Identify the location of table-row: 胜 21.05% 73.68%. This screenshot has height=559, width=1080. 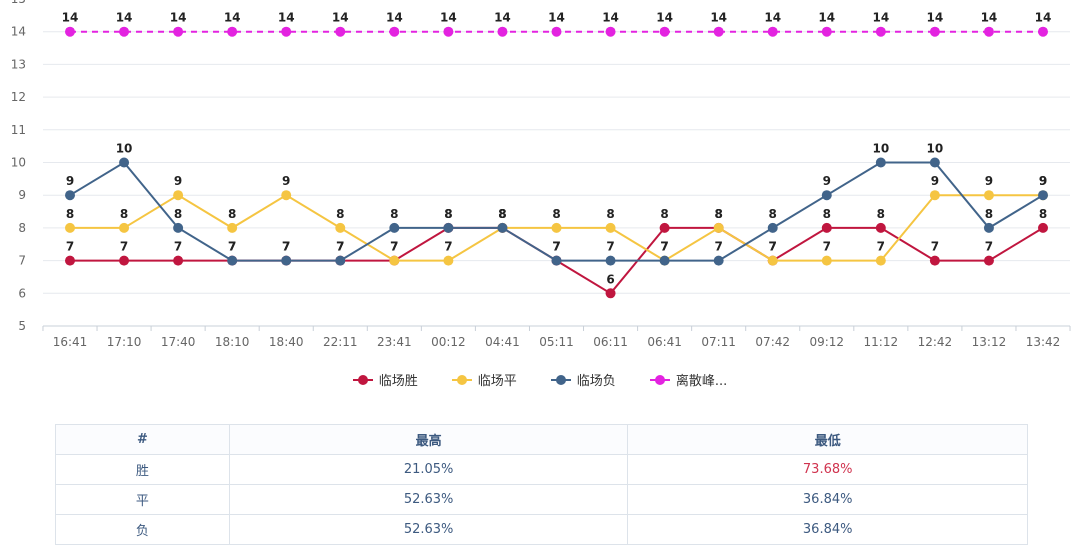
(541, 469).